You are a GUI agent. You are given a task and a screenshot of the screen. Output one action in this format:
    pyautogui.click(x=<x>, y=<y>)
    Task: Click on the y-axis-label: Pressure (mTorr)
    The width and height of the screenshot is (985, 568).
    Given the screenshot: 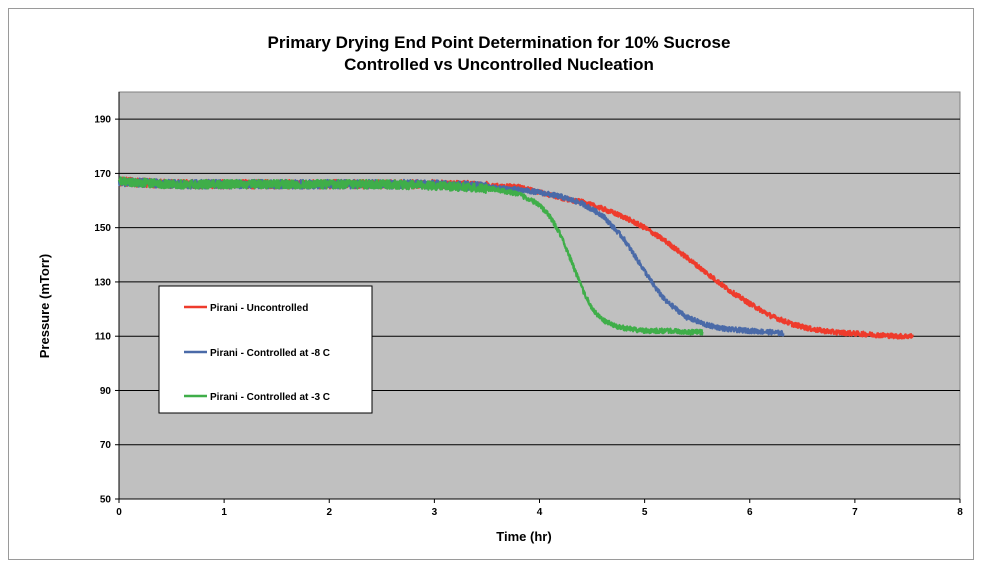 What is the action you would take?
    pyautogui.click(x=44, y=306)
    